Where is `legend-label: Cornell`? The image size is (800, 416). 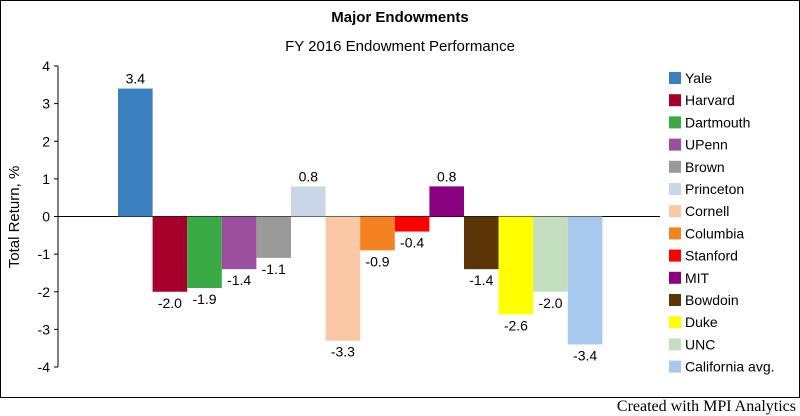 legend-label: Cornell is located at coordinates (707, 211).